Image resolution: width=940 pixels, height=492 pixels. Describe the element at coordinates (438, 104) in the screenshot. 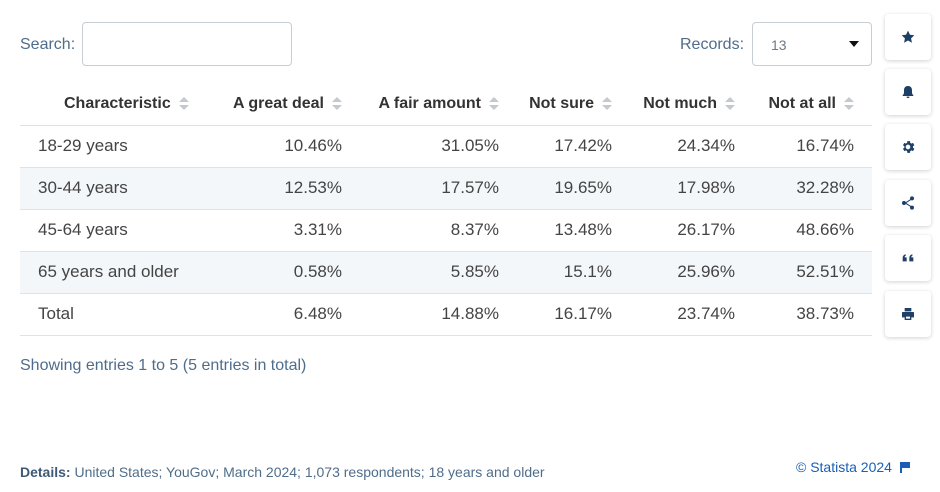

I see `column-header-fair-amount: A fair amount` at that location.